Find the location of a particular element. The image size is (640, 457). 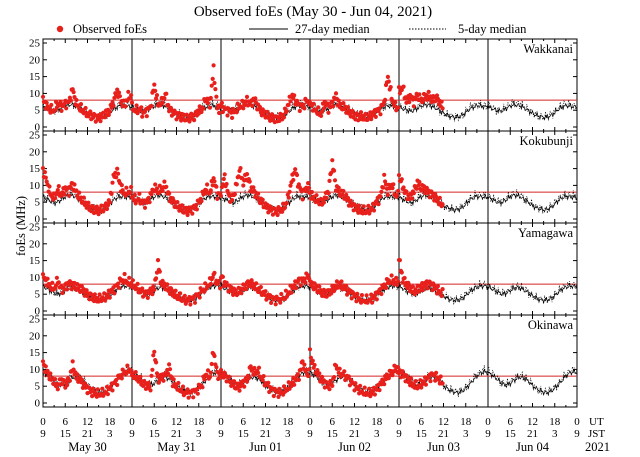

jst-tick-label: 21 is located at coordinates (87, 434).